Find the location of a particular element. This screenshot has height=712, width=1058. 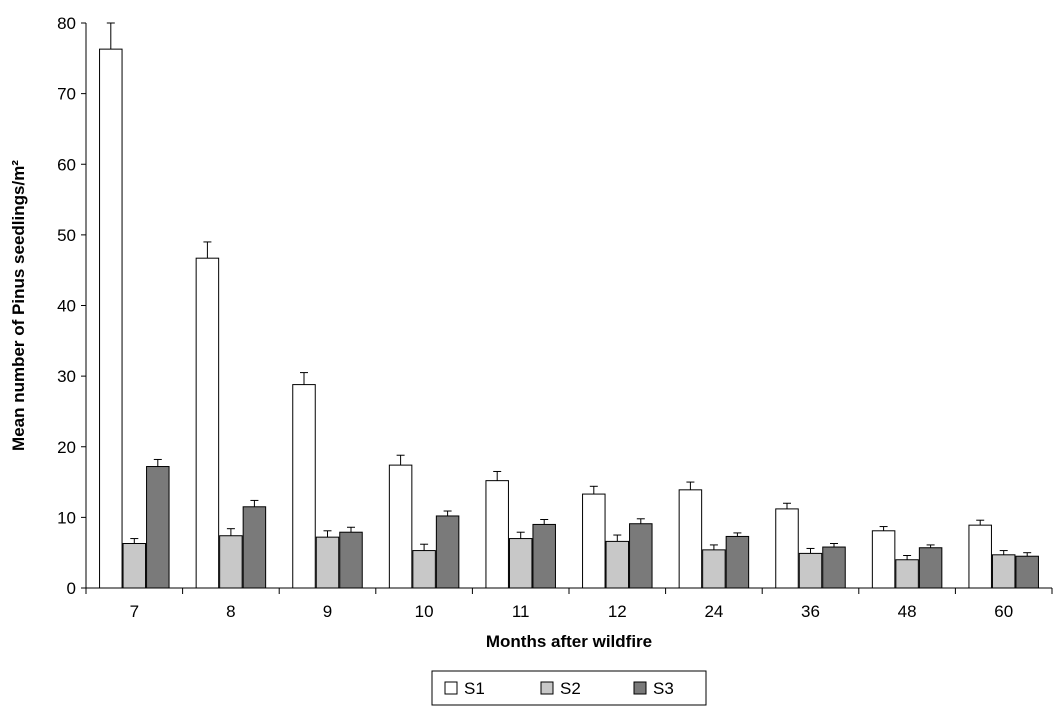

y-tick-label-0: 0 is located at coordinates (71, 588).